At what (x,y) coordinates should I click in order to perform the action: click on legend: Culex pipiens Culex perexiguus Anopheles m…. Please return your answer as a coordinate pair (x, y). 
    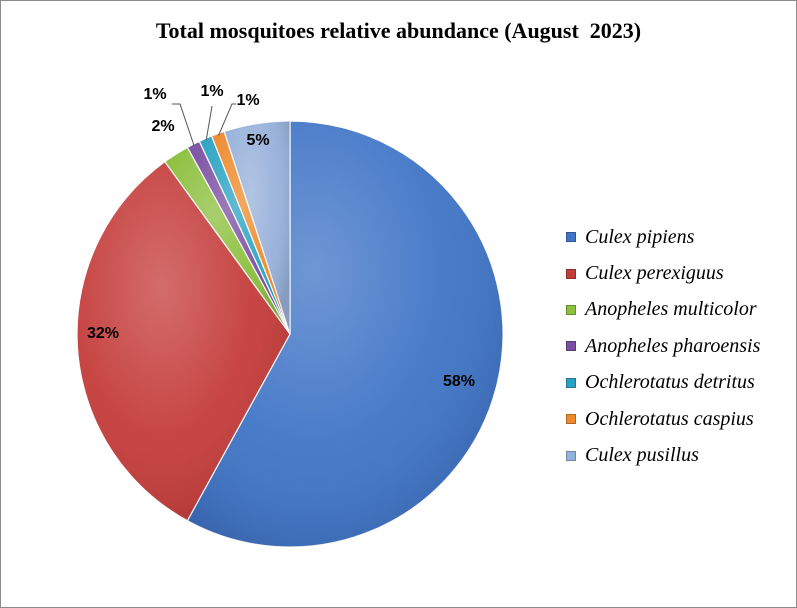
    Looking at the image, I should click on (663, 346).